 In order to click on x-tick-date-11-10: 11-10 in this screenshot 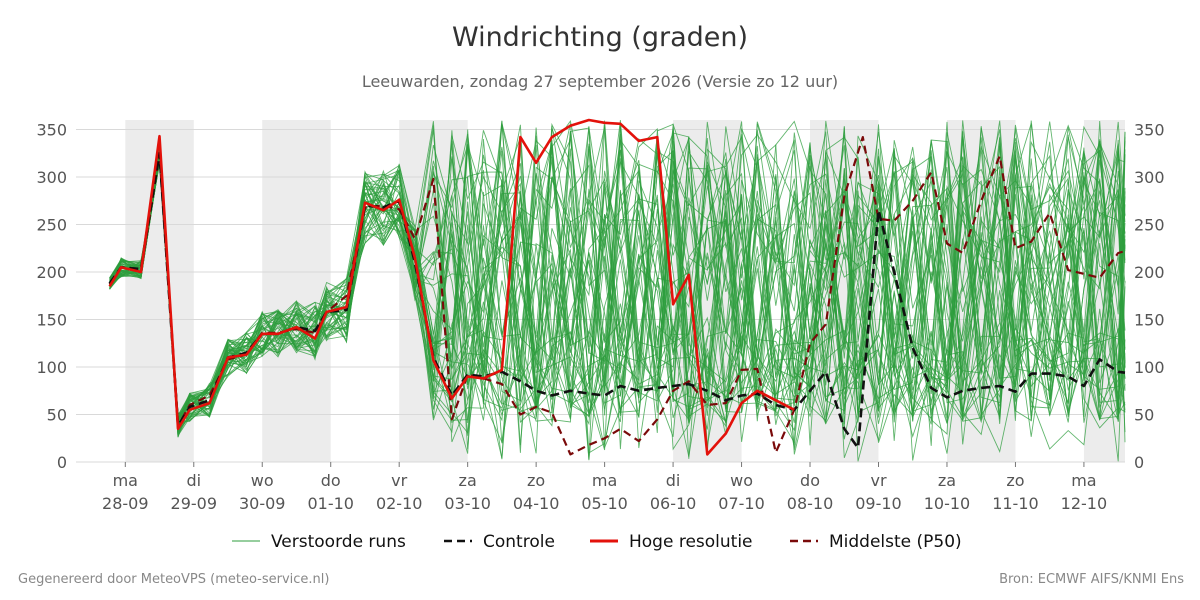, I will do `click(1015, 503)`.